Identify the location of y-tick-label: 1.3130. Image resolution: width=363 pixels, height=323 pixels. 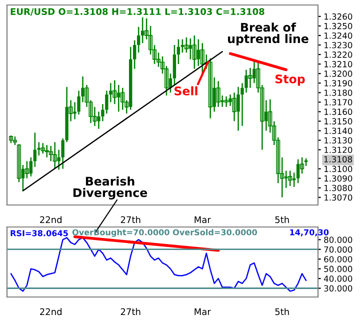
(338, 140).